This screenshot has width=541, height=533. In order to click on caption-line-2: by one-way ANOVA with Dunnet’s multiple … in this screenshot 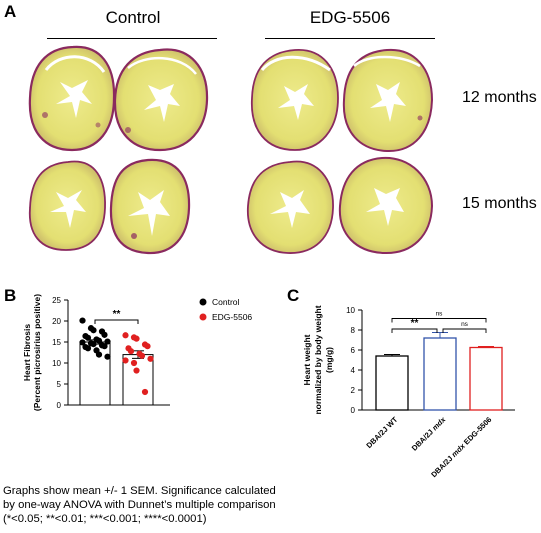, I will do `click(139, 505)`.